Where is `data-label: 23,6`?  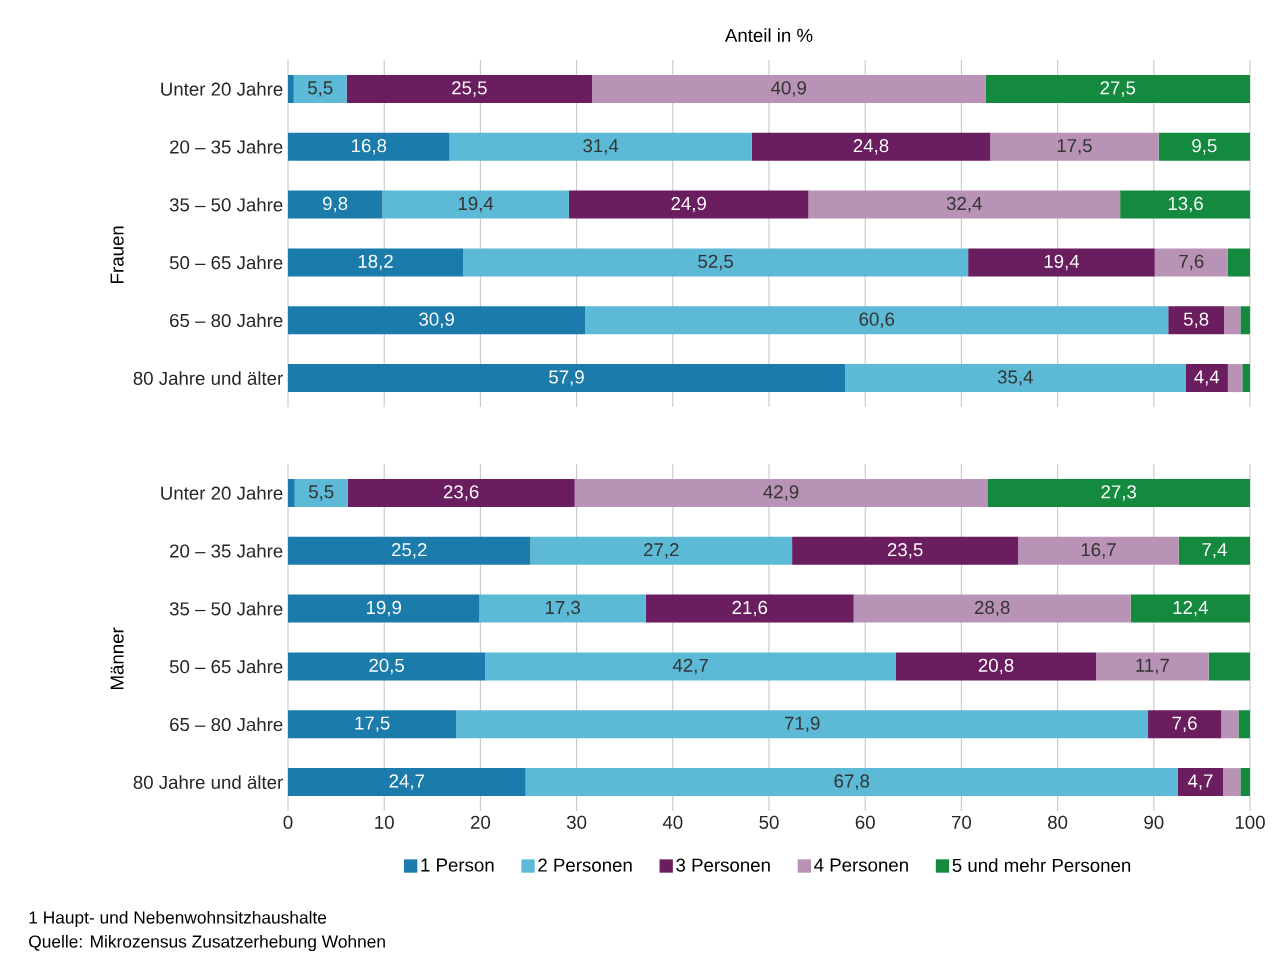 data-label: 23,6 is located at coordinates (461, 493).